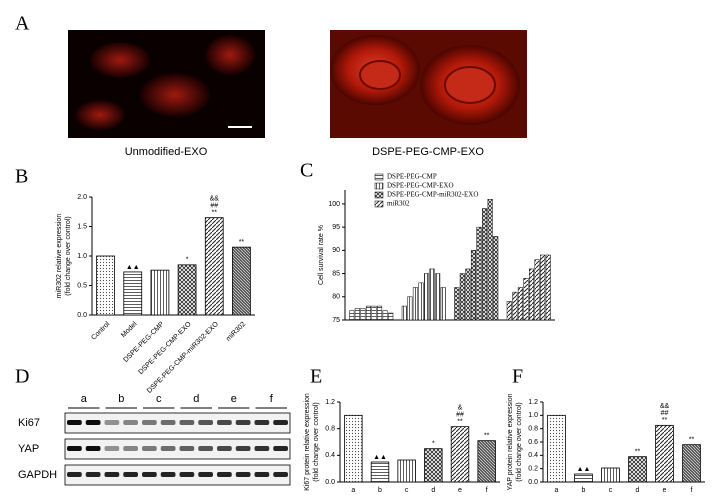  I want to click on y-tick-label: 2.0, so click(82, 197).